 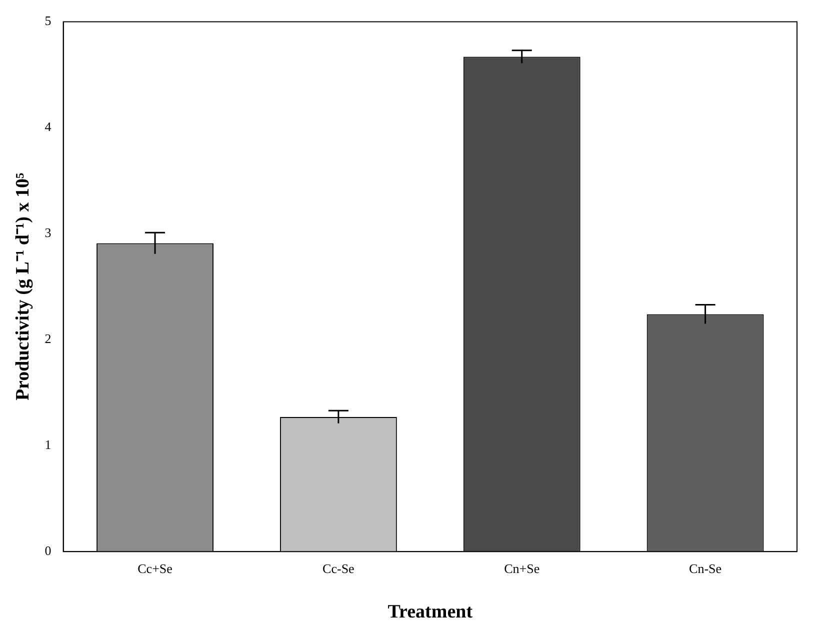 What do you see at coordinates (155, 568) in the screenshot?
I see `x-tick-label: Cc+Se` at bounding box center [155, 568].